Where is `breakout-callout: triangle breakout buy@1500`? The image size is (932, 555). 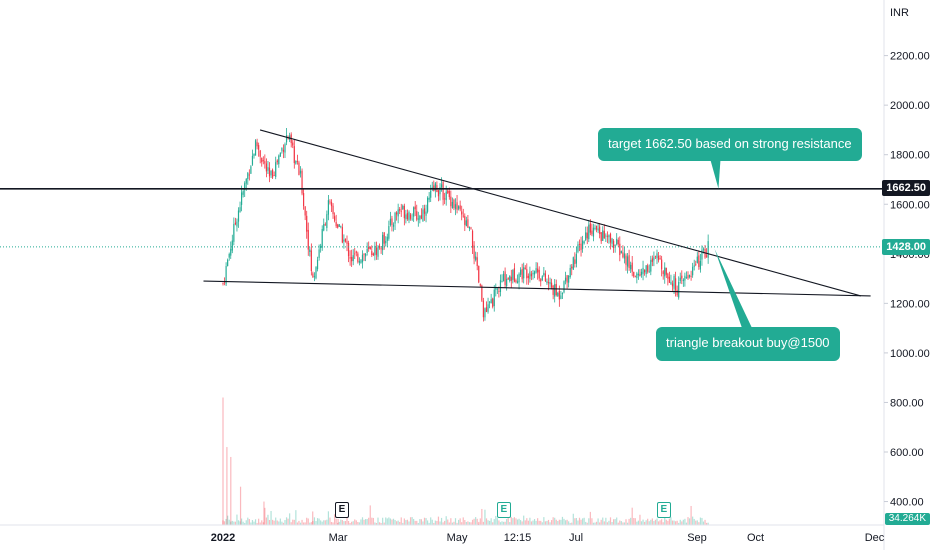 breakout-callout: triangle breakout buy@1500 is located at coordinates (748, 344).